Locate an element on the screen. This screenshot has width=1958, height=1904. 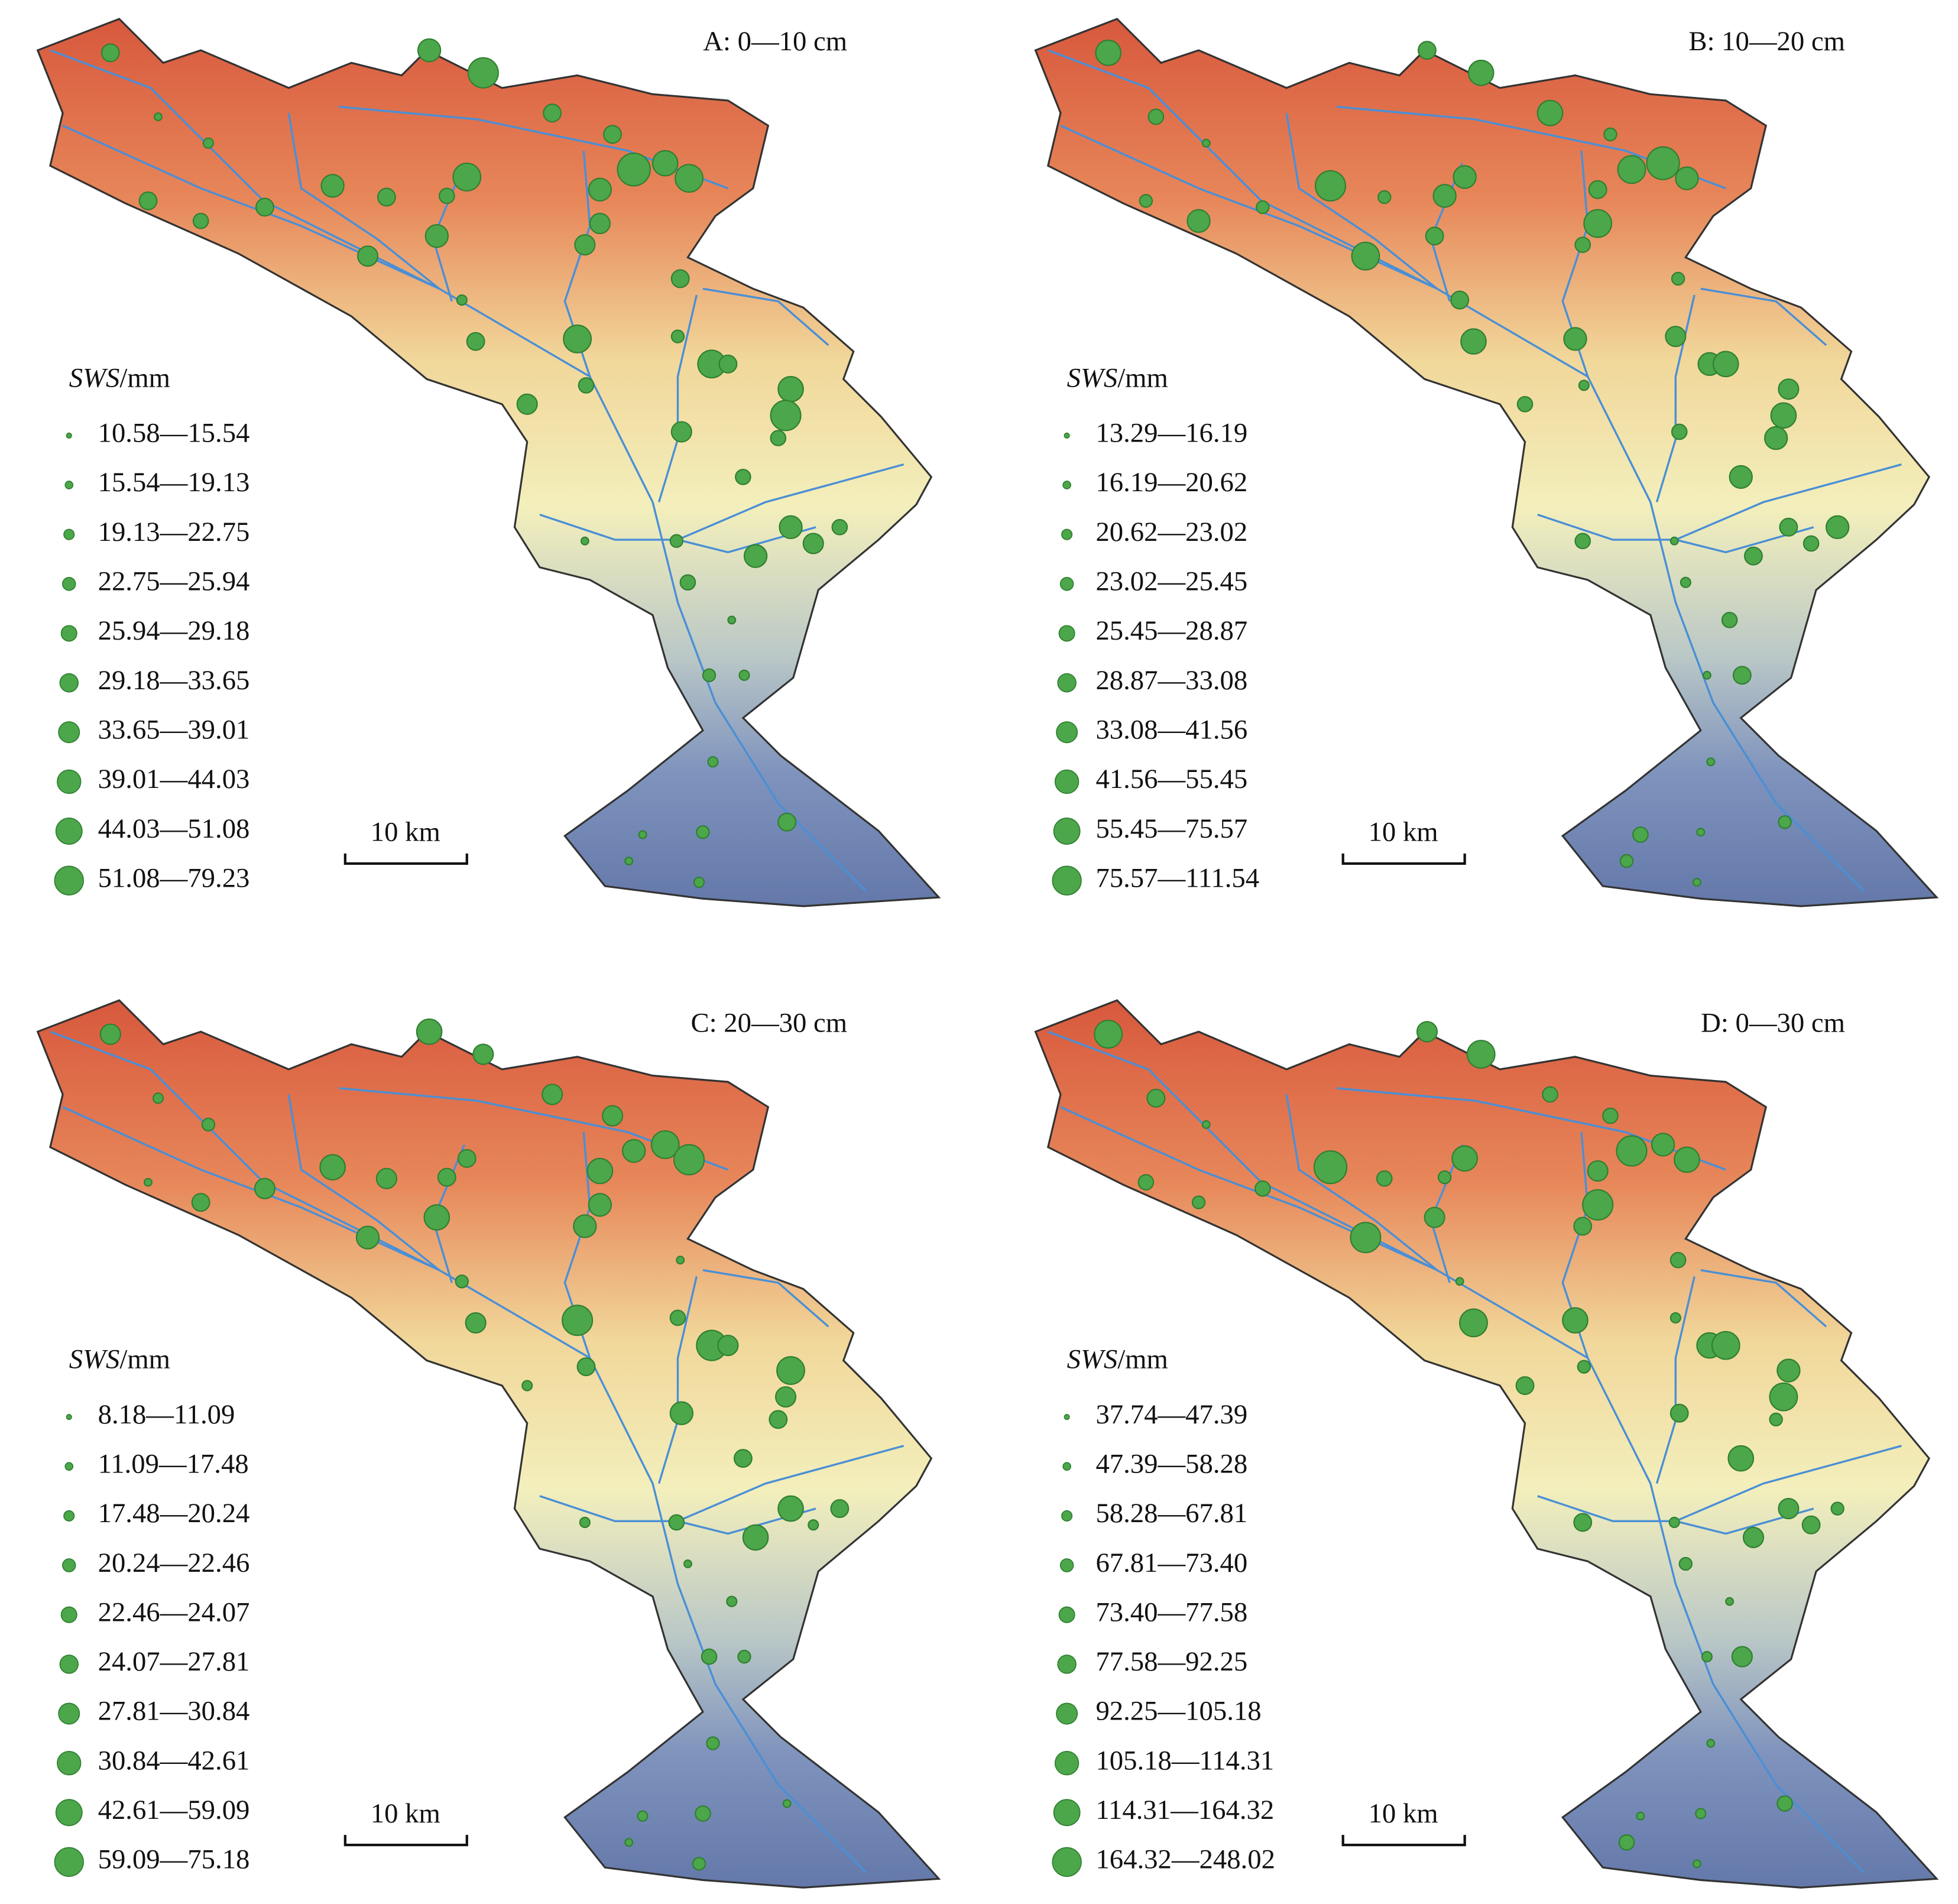
legend-label: 77.58—92.25 is located at coordinates (1171, 1662).